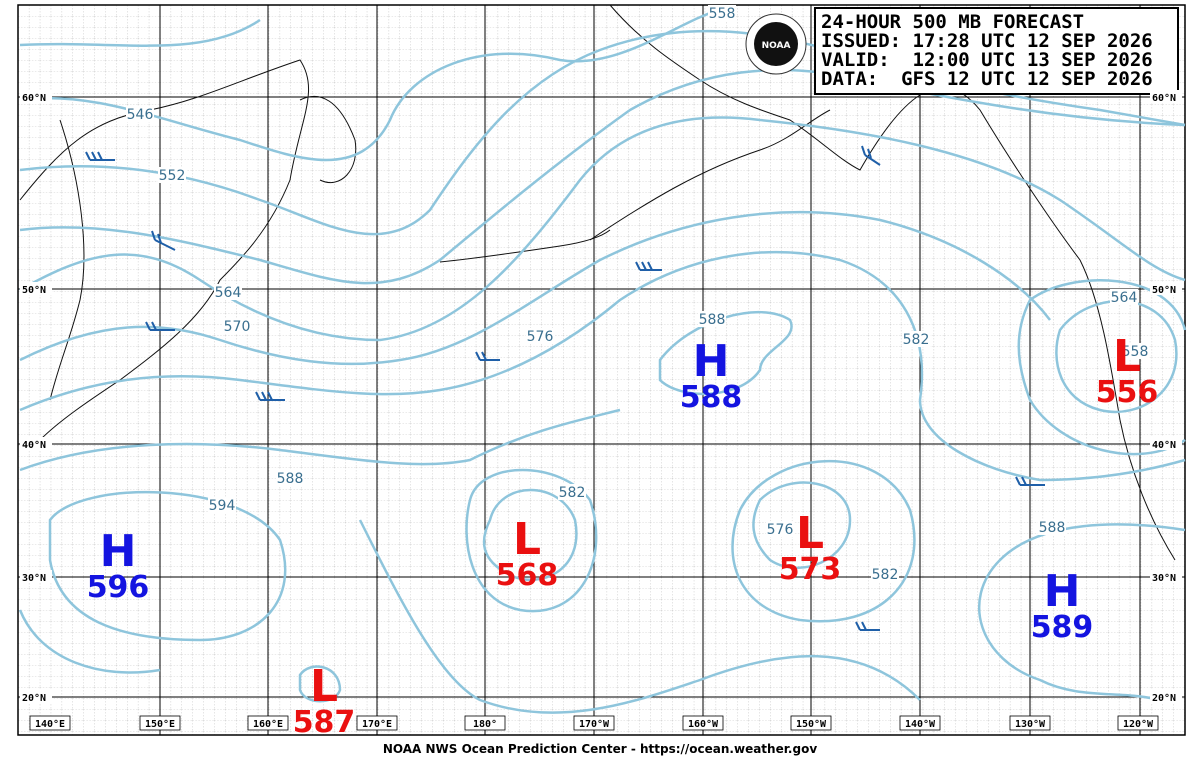  Describe the element at coordinates (987, 79) in the screenshot. I see `header-line: DATA: GFS 12 UTC 12 SEP 2026` at that location.